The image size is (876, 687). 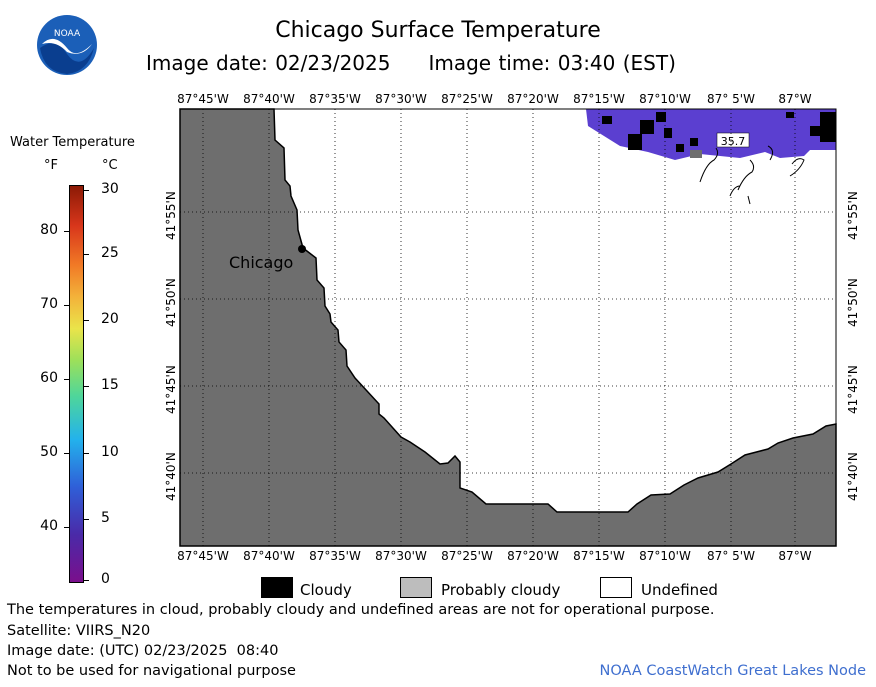 What do you see at coordinates (49, 230) in the screenshot?
I see `fahrenheit-tick-label: 80` at bounding box center [49, 230].